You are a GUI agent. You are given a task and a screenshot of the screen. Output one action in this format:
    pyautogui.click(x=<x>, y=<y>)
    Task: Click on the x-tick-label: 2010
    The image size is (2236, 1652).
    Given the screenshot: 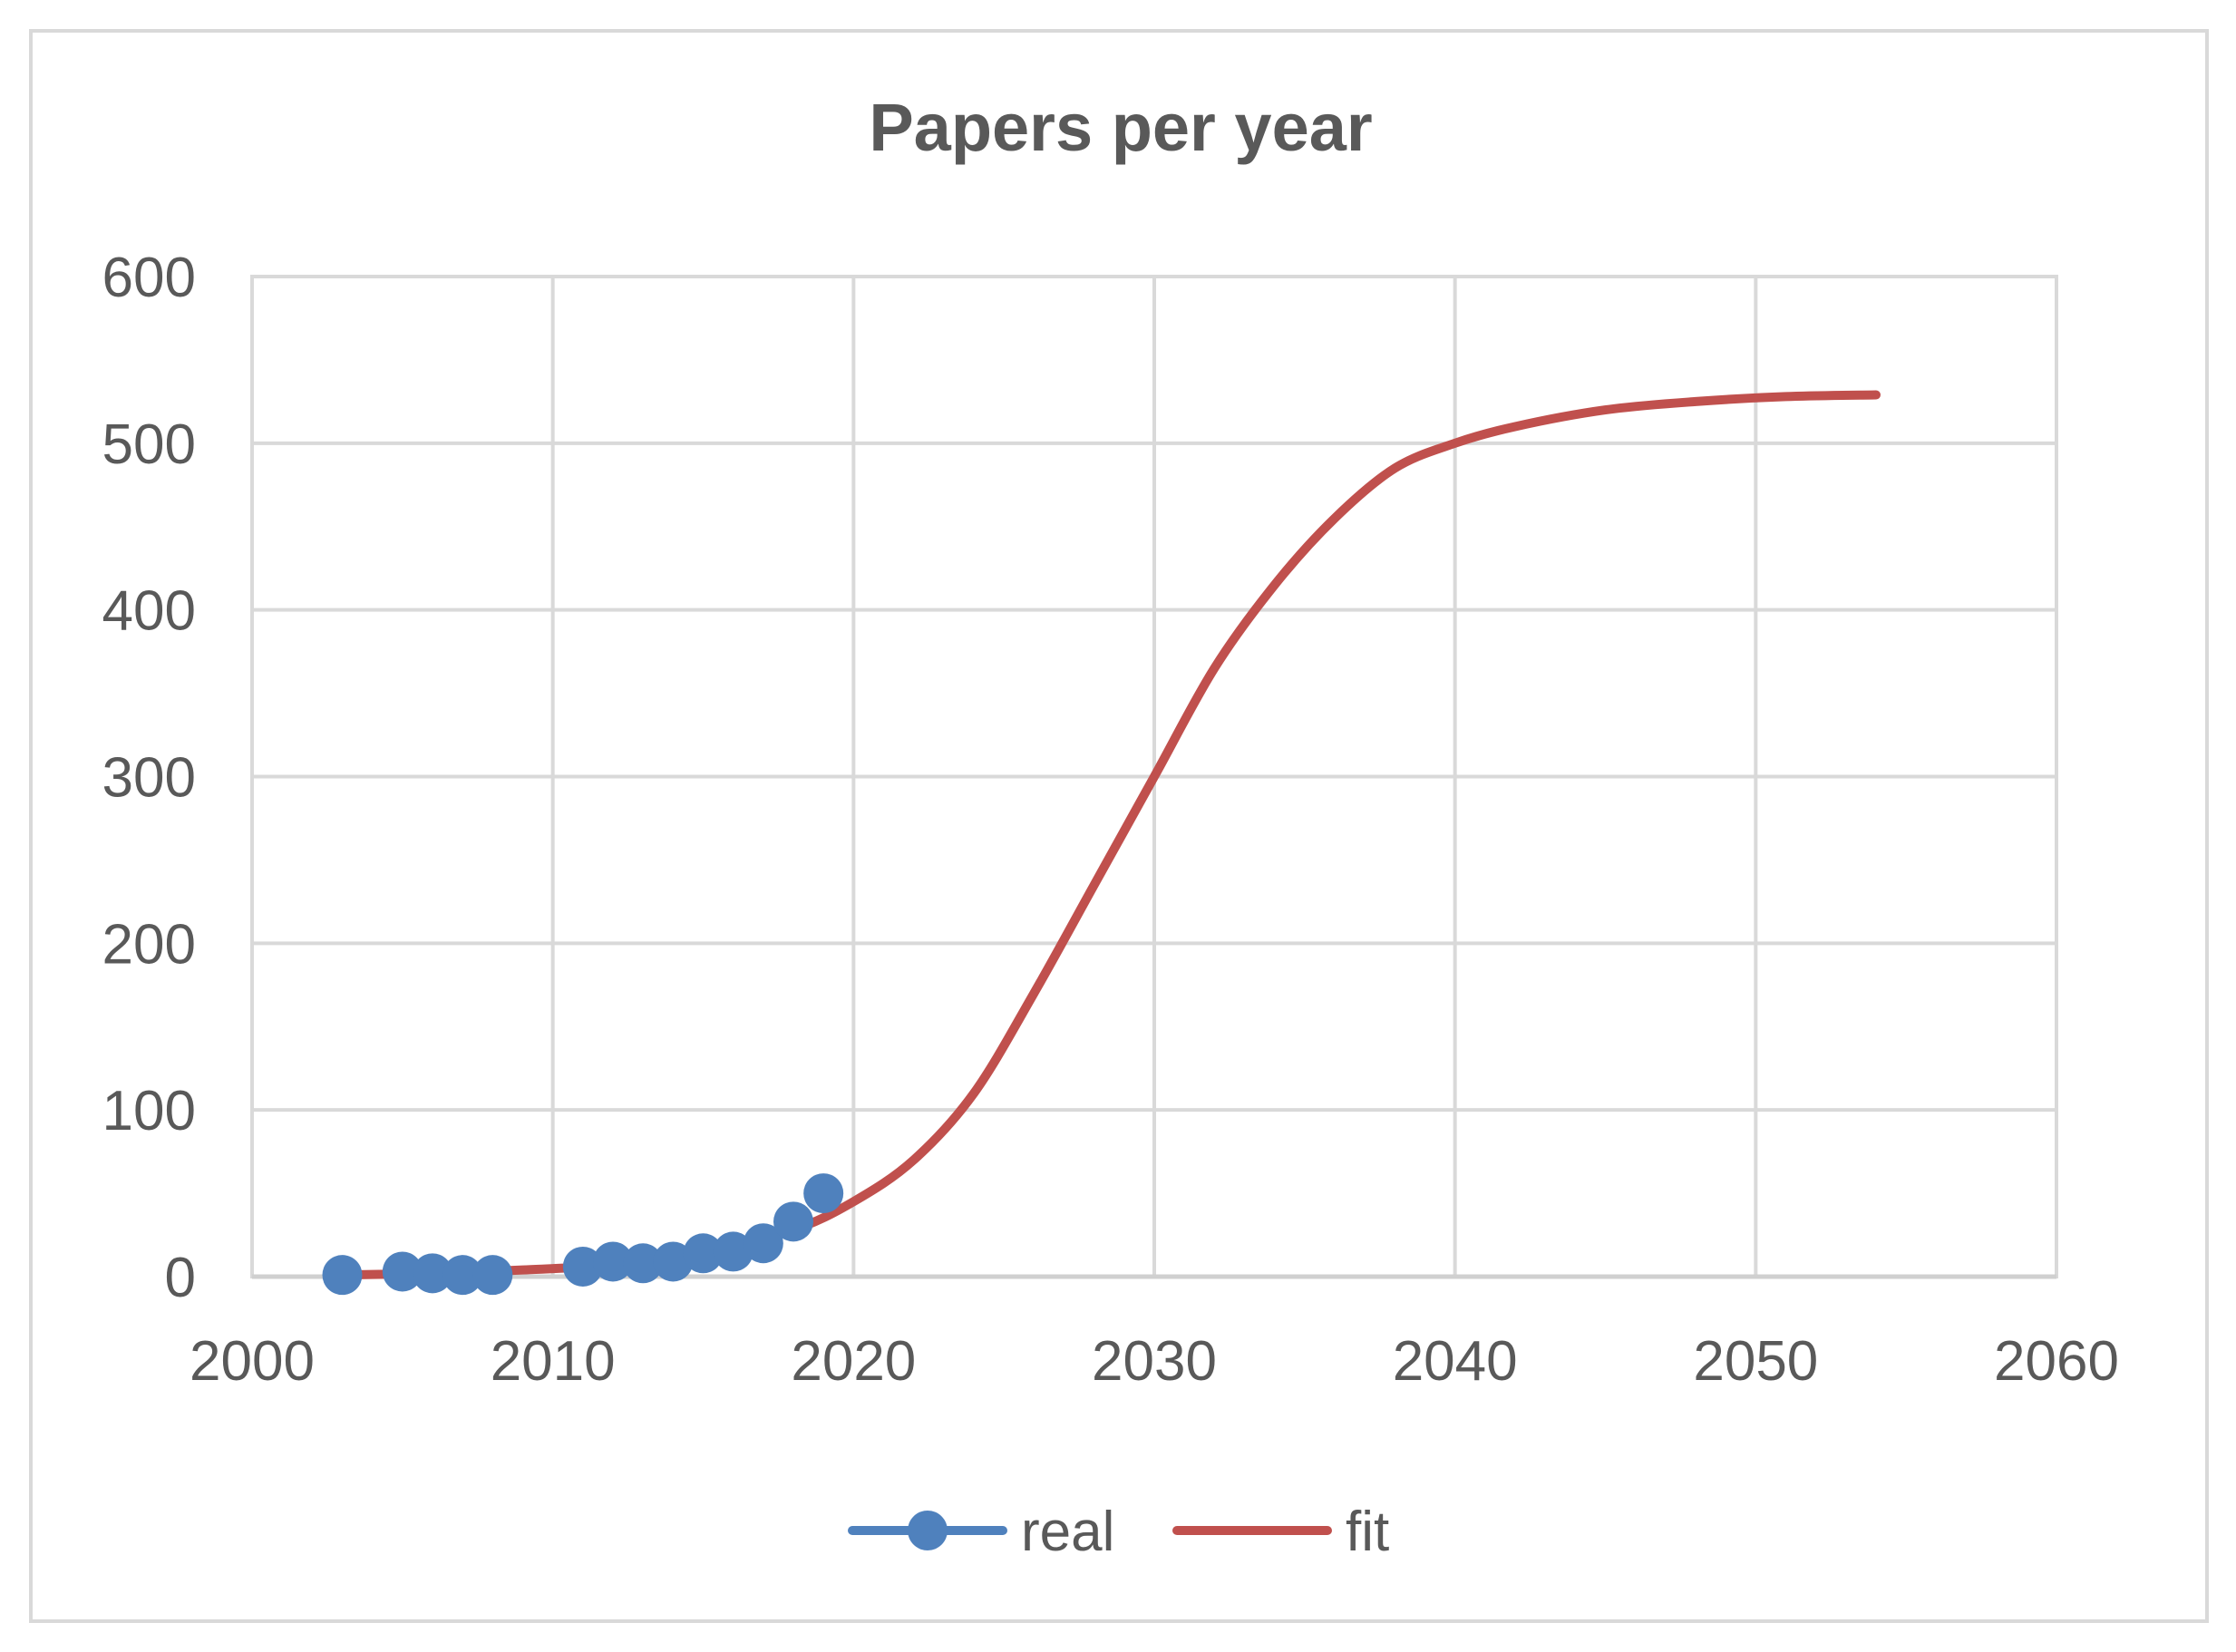 What is the action you would take?
    pyautogui.click(x=553, y=1362)
    